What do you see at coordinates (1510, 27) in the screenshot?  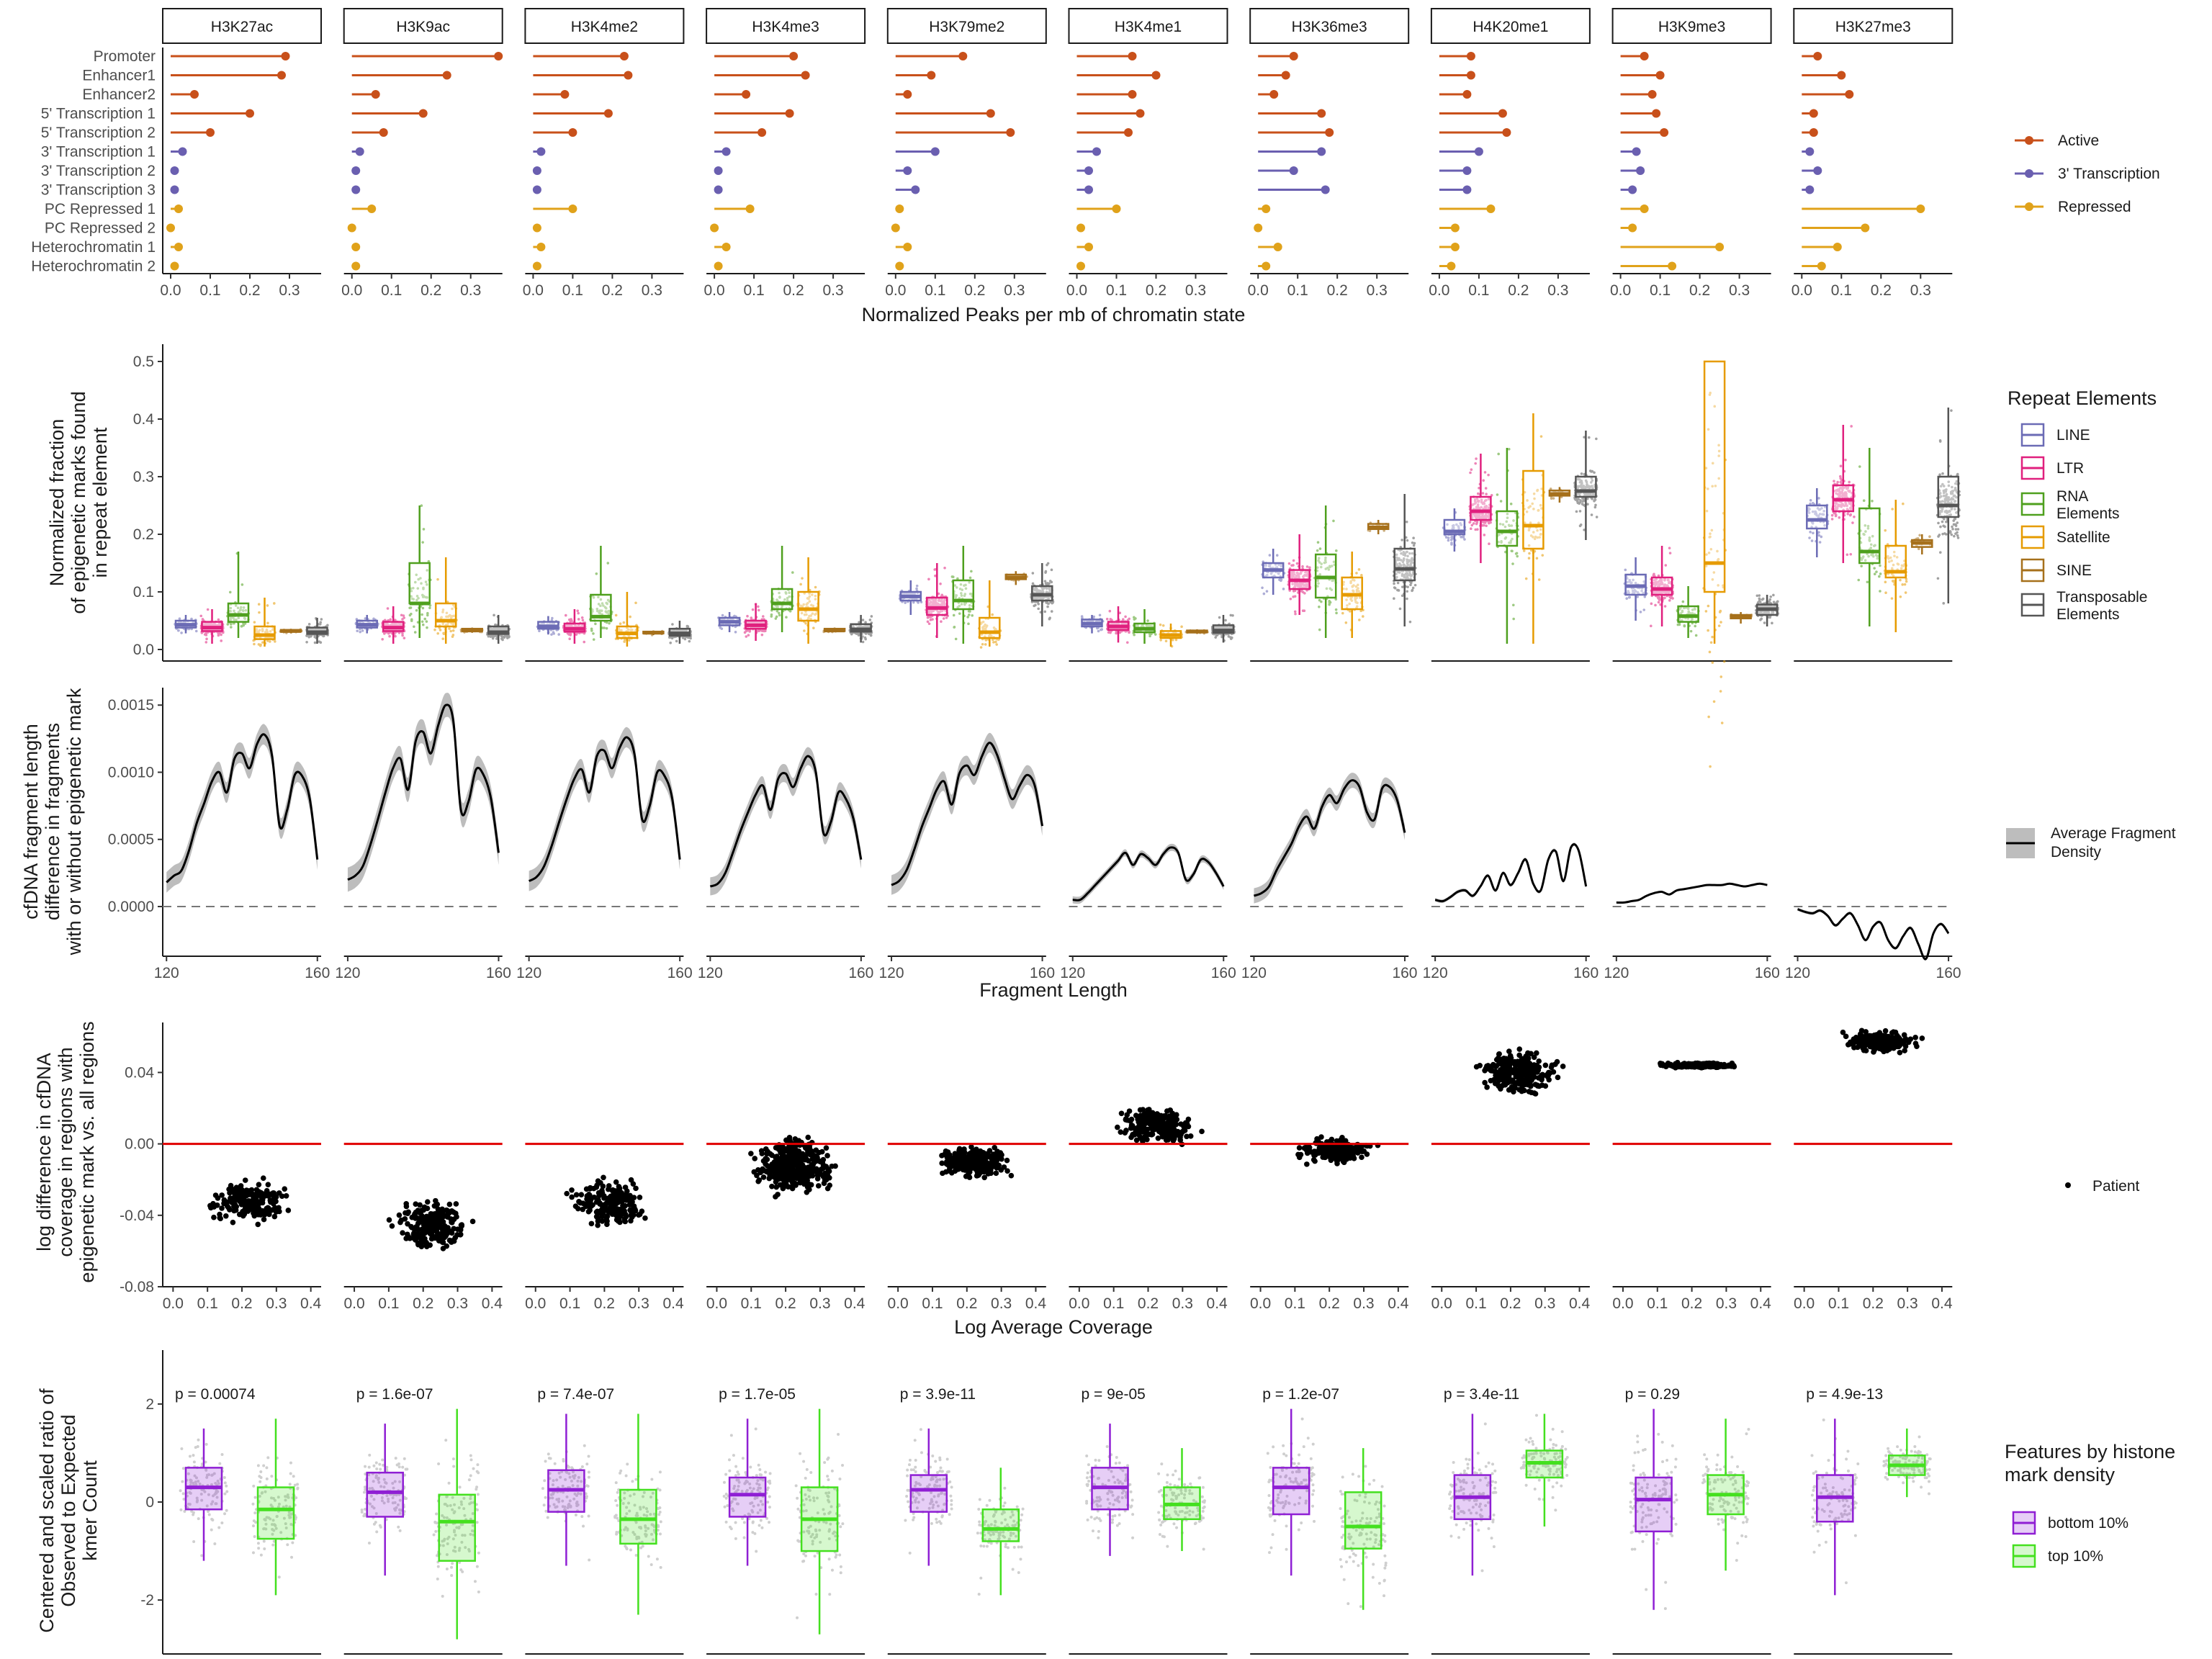 I see `strip-label-H4K20me1: H4K20me1` at bounding box center [1510, 27].